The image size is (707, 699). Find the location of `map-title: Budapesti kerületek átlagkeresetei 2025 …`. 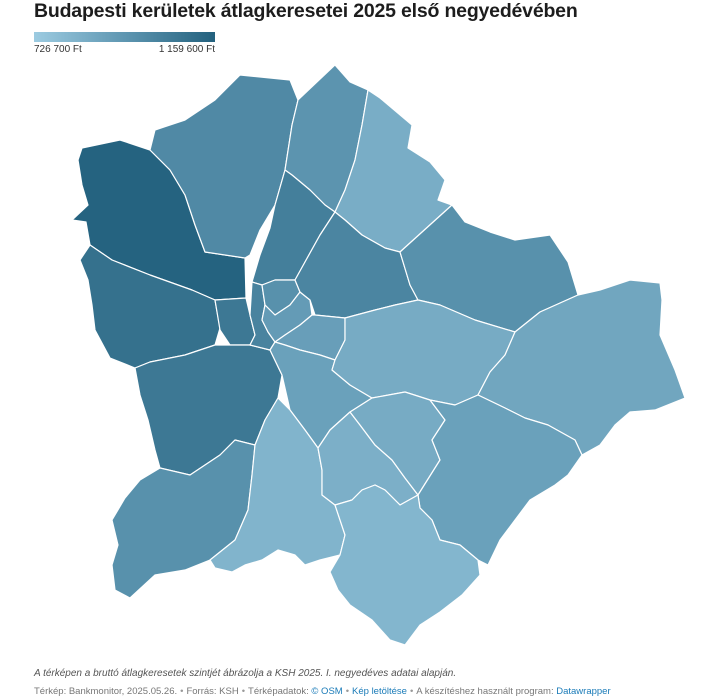

map-title: Budapesti kerületek átlagkeresetei 2025 … is located at coordinates (306, 11).